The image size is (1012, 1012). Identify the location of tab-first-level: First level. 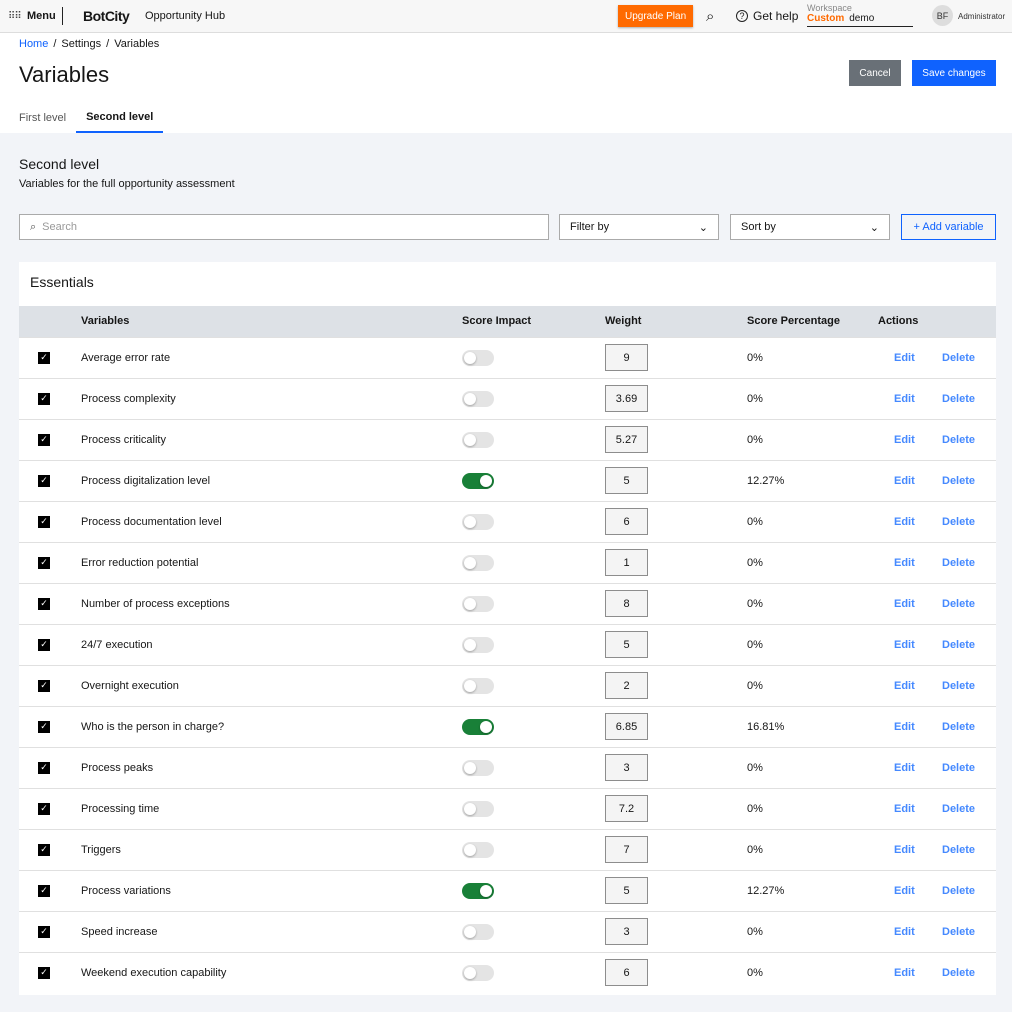
(43, 118).